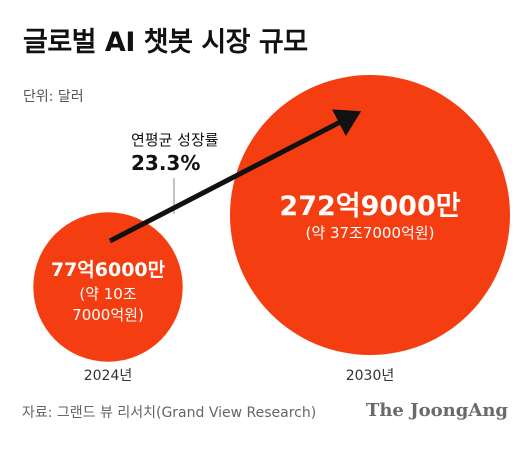  I want to click on chart-title: 글로벌 AI 챗봇 시장 규모, so click(165, 42).